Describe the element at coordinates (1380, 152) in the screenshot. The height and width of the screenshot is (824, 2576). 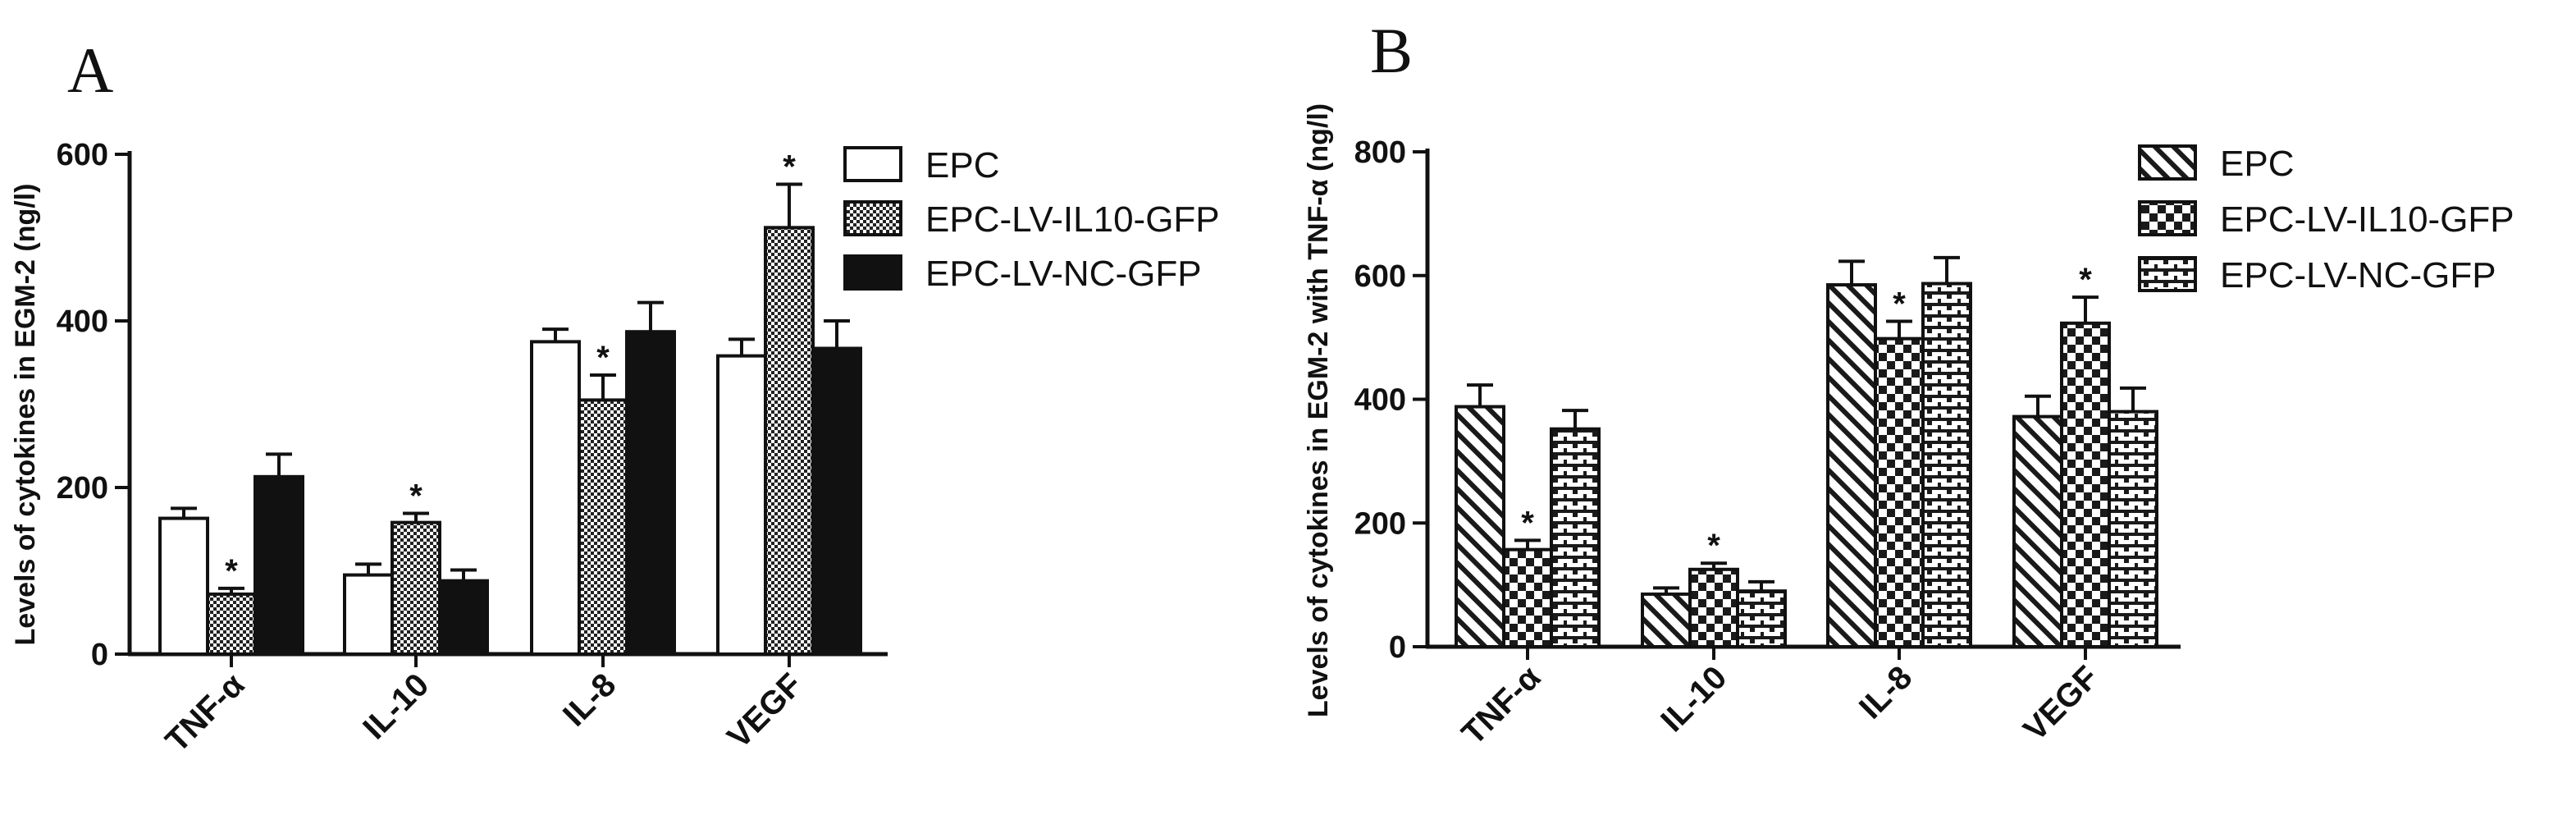
I see `y-tick-label: 800` at that location.